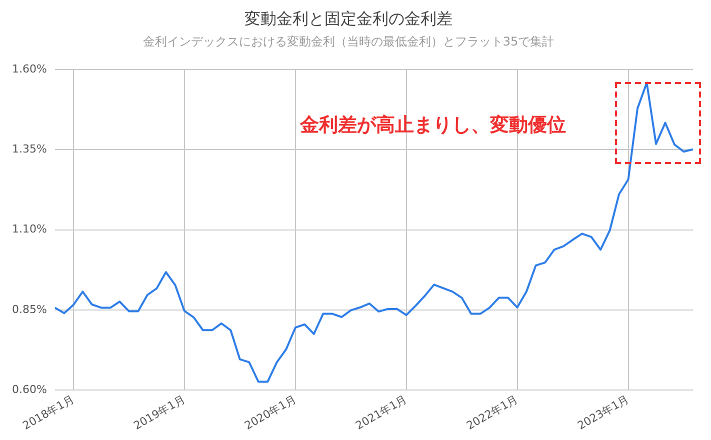  What do you see at coordinates (29, 149) in the screenshot?
I see `y-tick-label: 1.35%` at bounding box center [29, 149].